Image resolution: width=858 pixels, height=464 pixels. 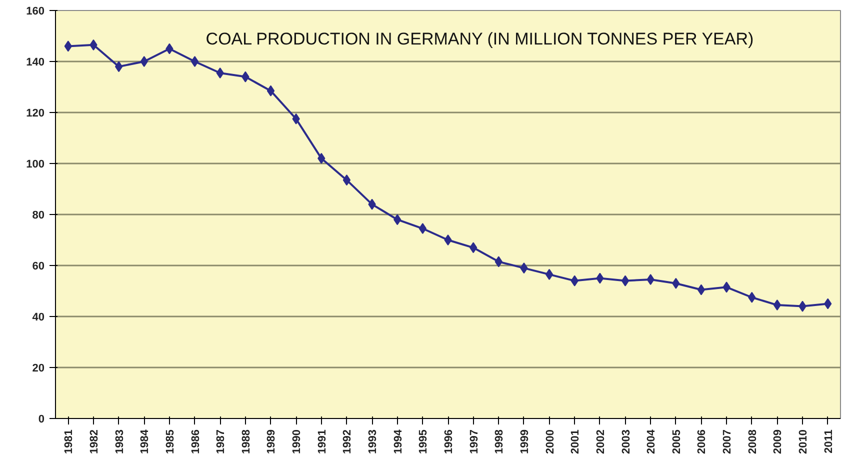 What do you see at coordinates (120, 441) in the screenshot?
I see `x-tick-label: 1983` at bounding box center [120, 441].